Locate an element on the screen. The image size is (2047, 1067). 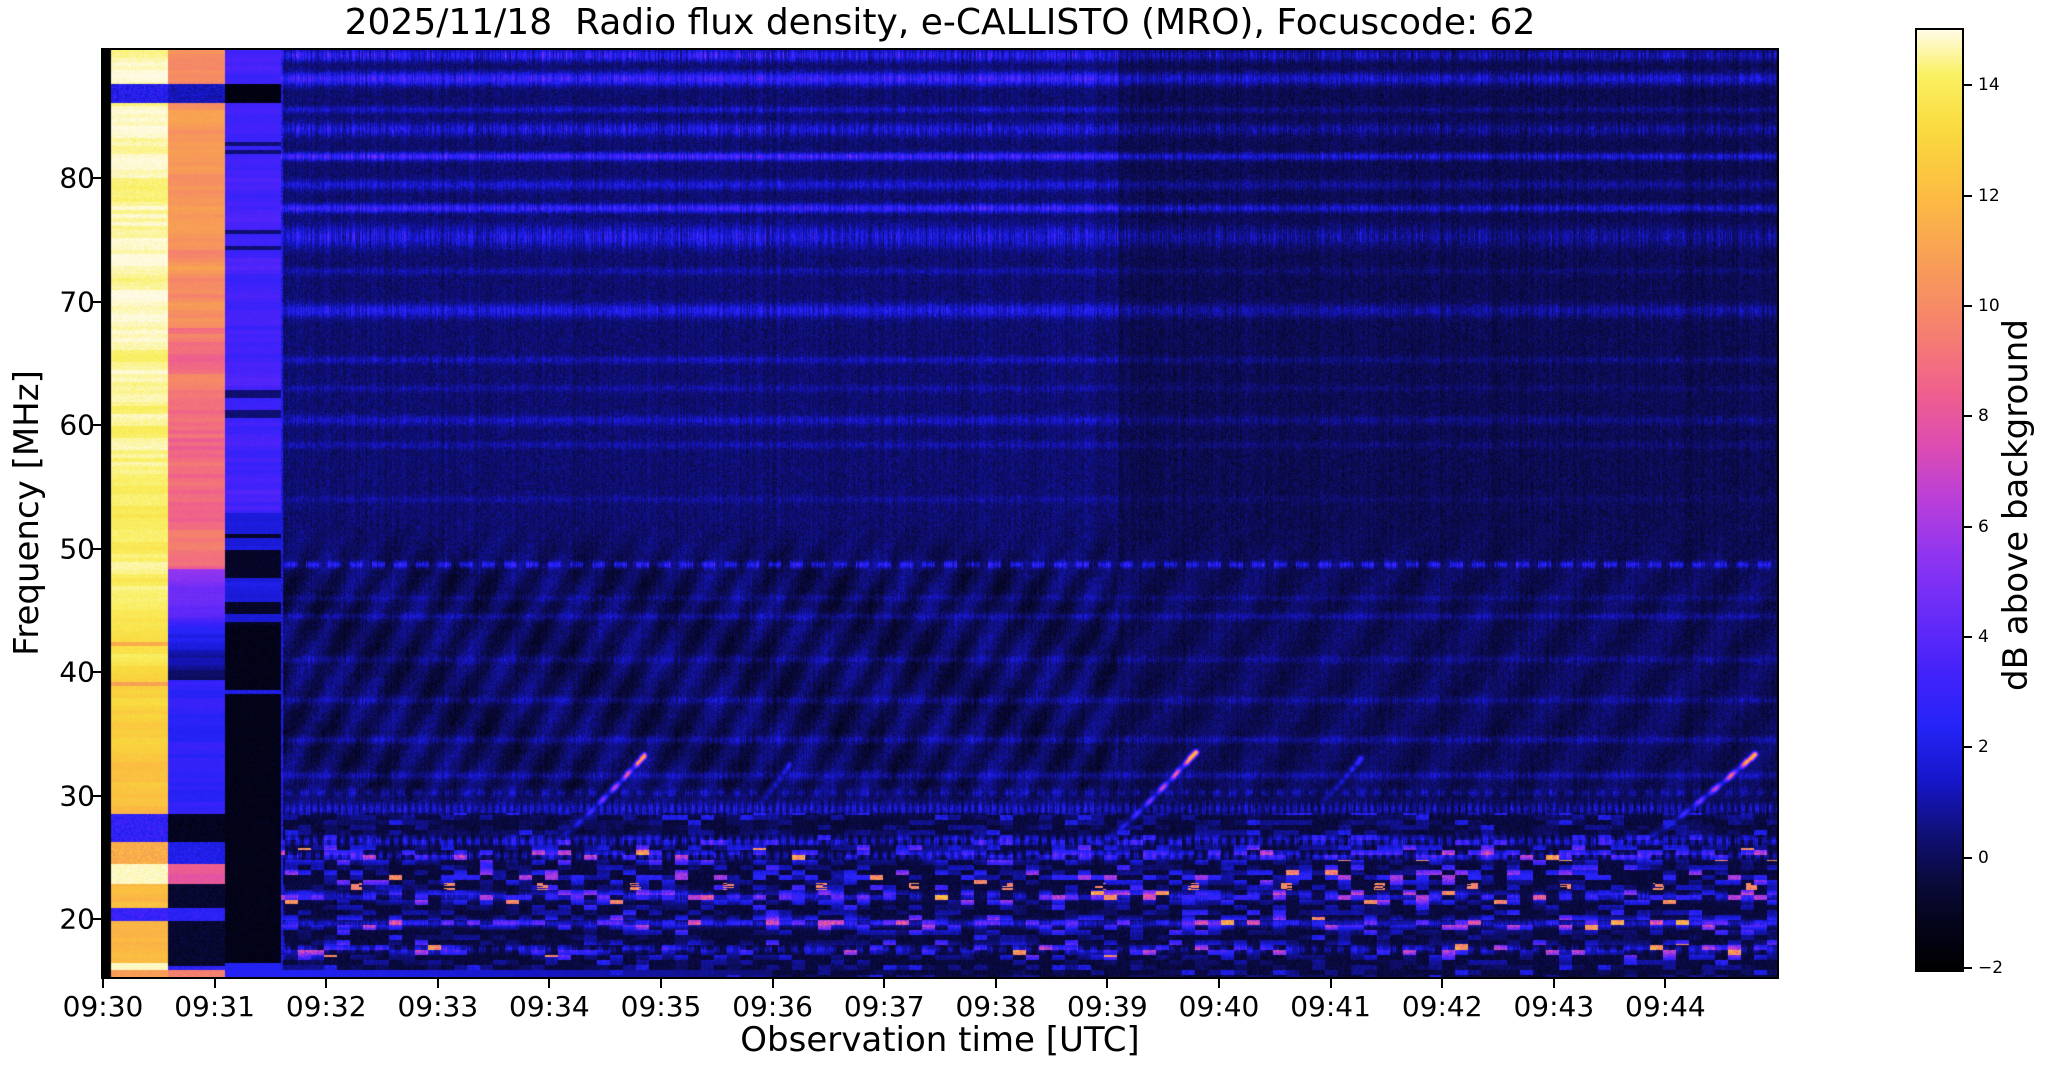
y-tick-label: 40 is located at coordinates (77, 672).